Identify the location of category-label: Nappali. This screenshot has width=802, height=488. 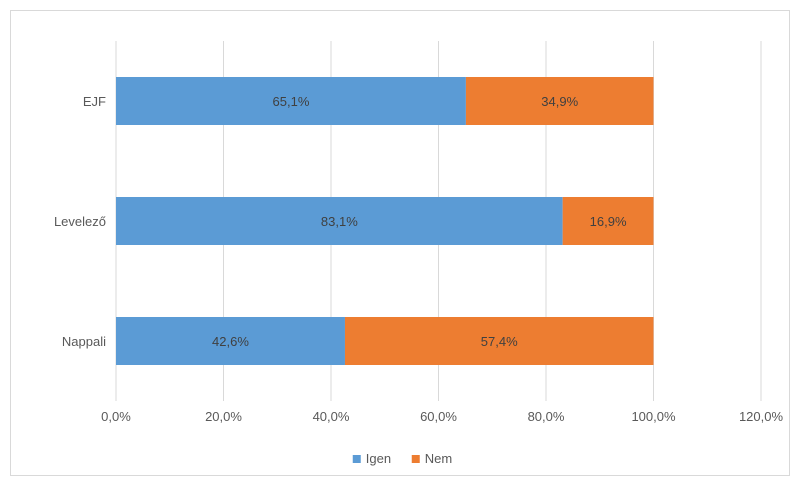
(84, 341).